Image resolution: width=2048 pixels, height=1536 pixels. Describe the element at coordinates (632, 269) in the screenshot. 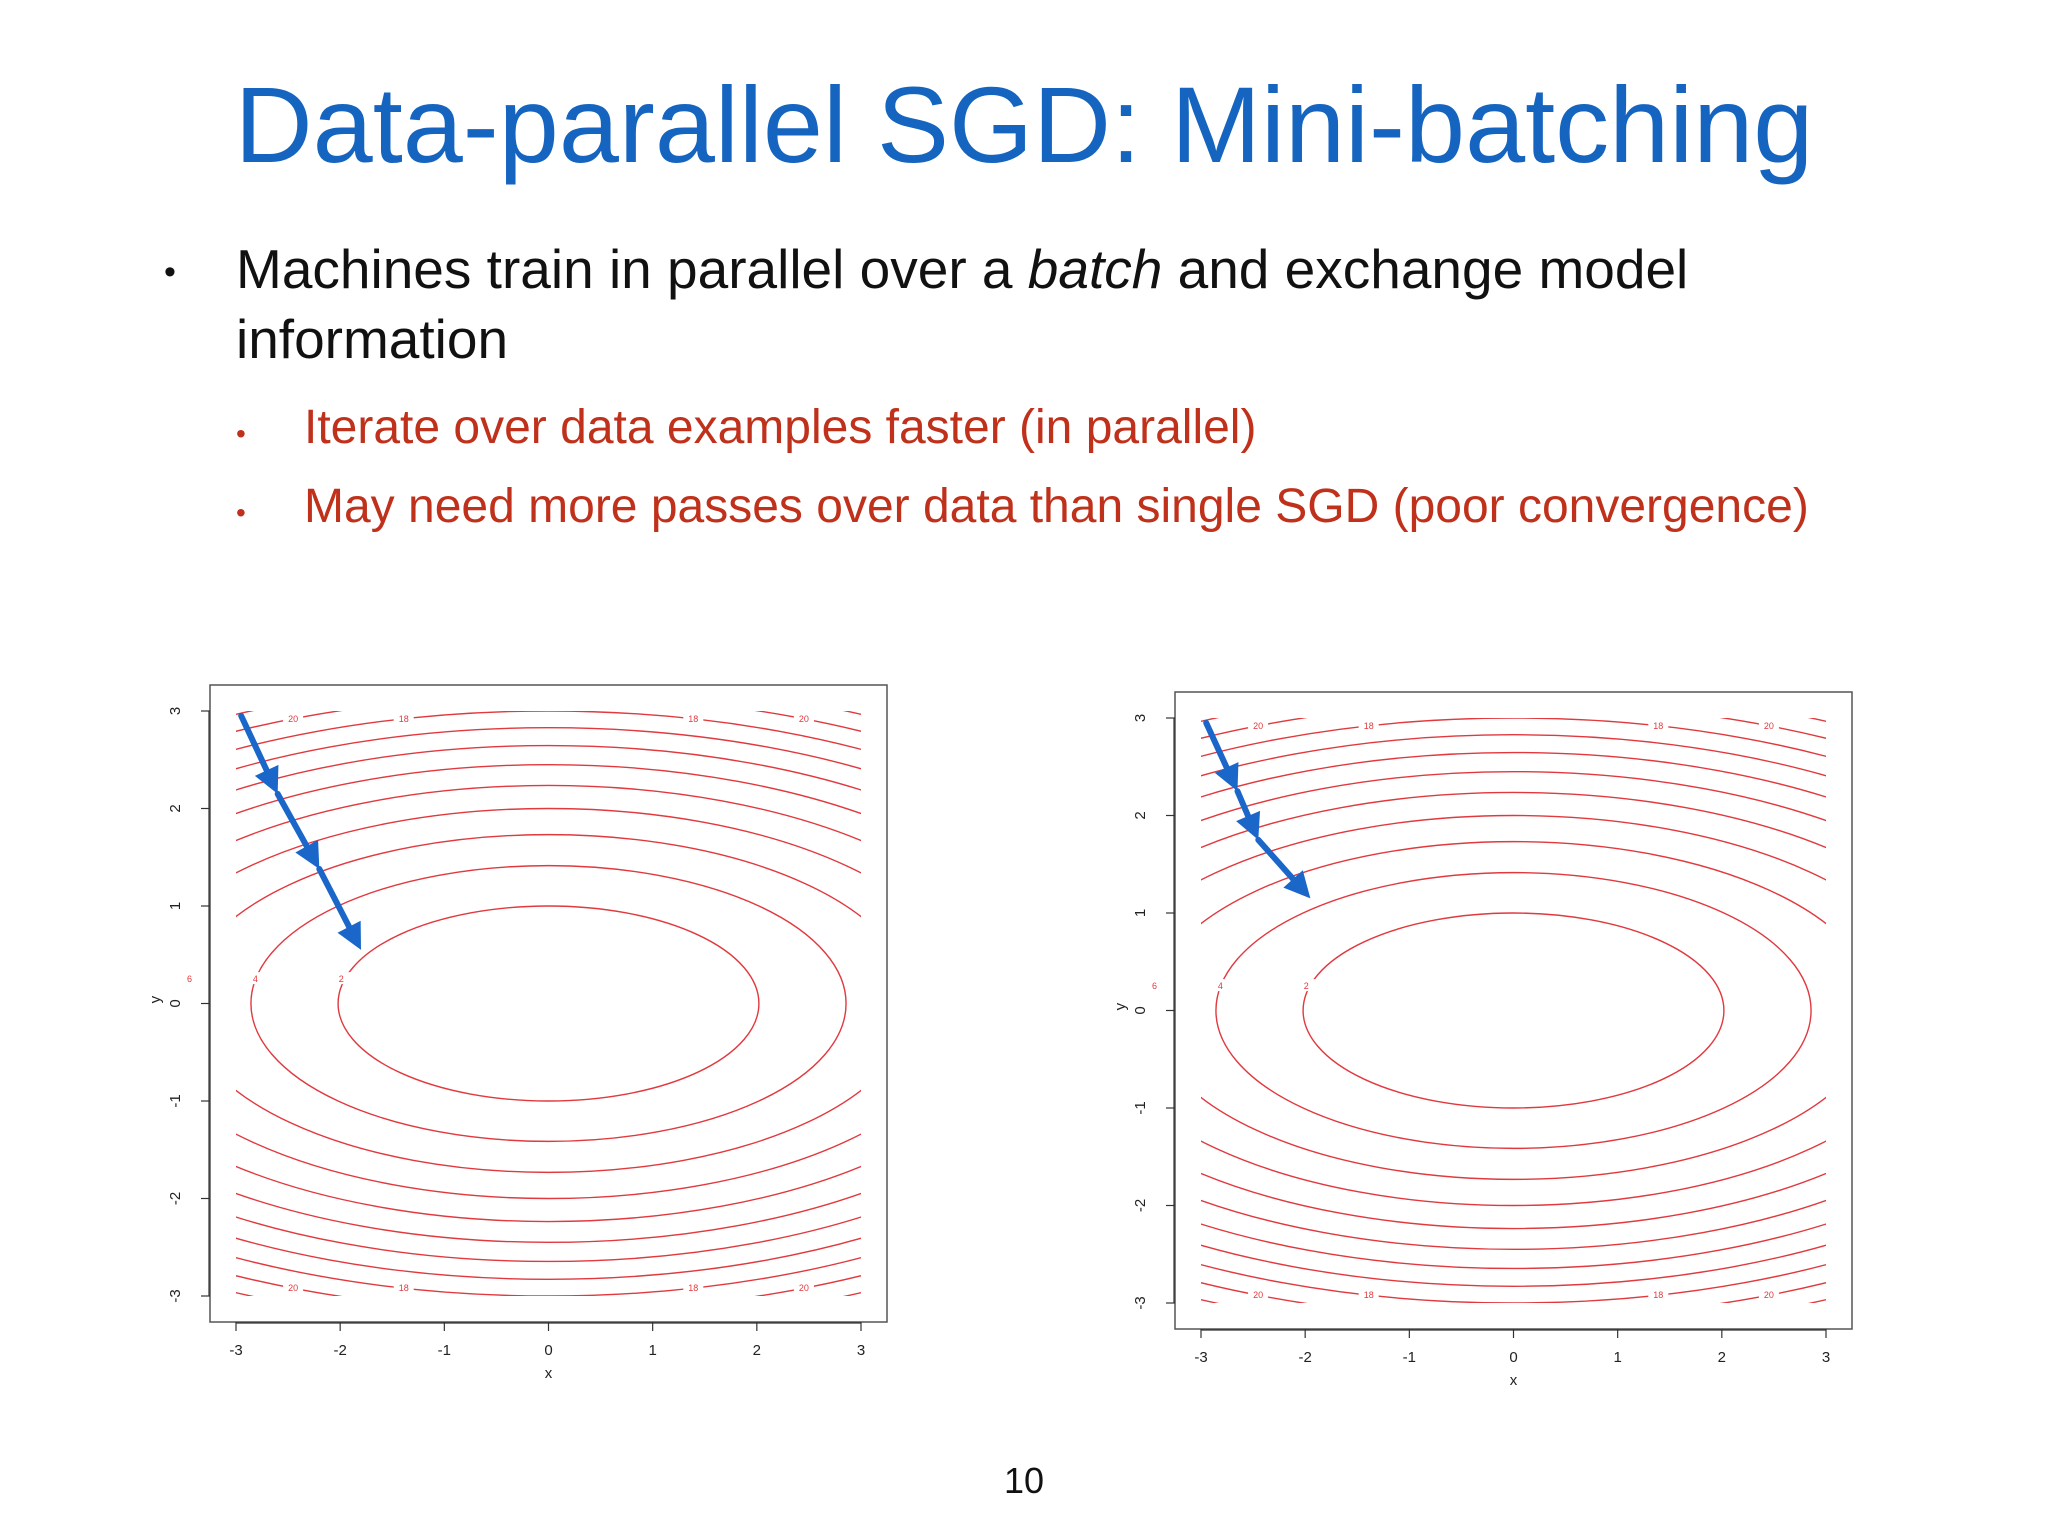

I see `bullet-text-start: Machines train in parallel over a` at that location.